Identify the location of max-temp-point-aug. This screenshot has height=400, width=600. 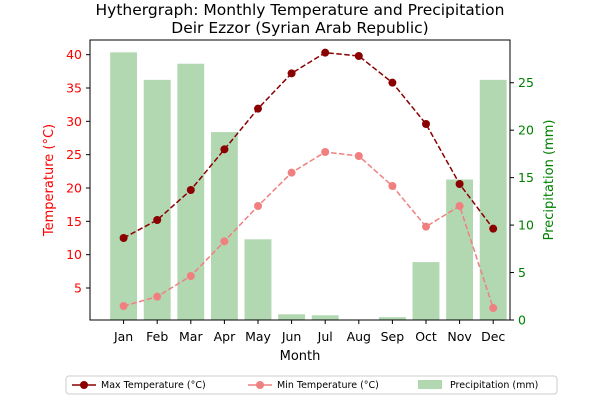
(358, 56).